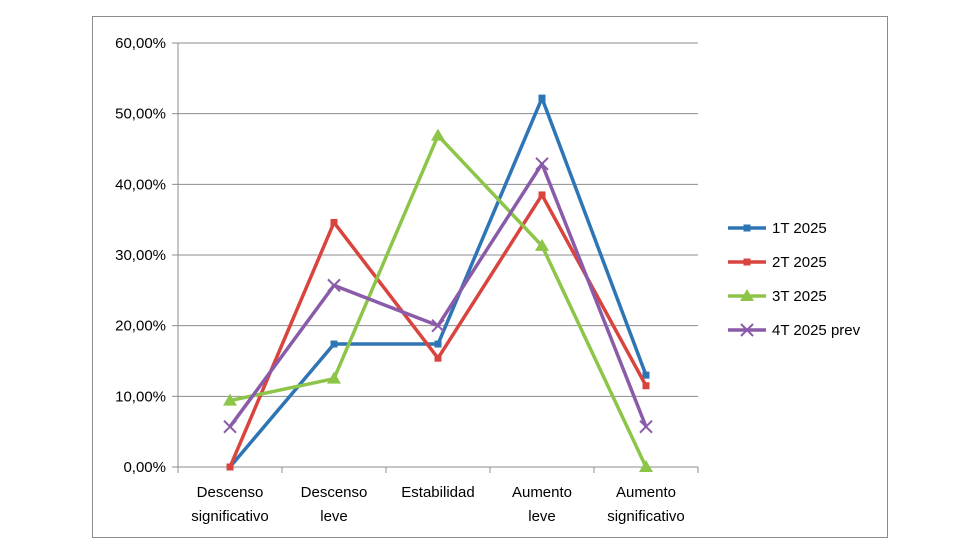 Image resolution: width=980 pixels, height=560 pixels. I want to click on x-tick-label: Aumento significativo, so click(646, 504).